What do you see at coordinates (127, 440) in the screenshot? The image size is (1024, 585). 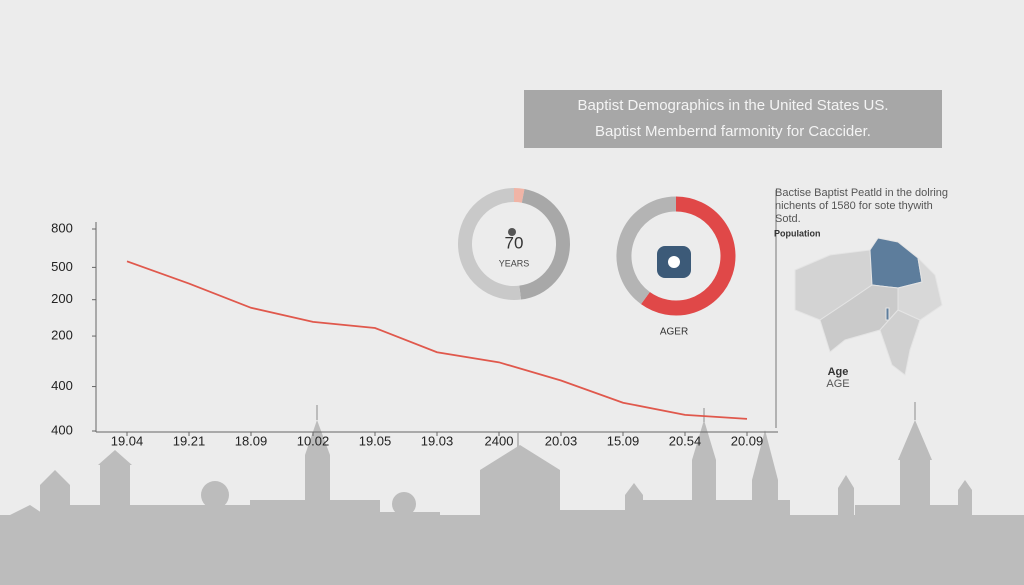 I see `x-tick-label: 19.04` at bounding box center [127, 440].